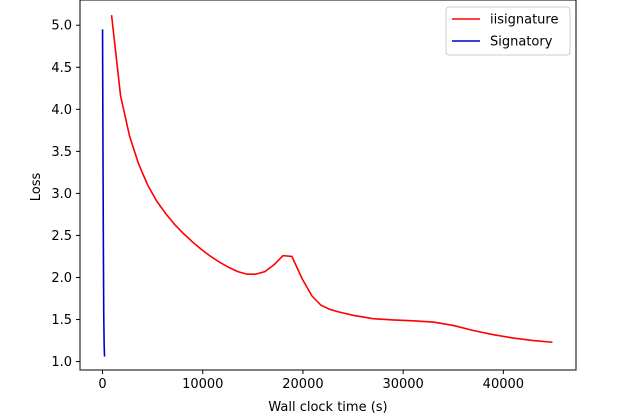 Image resolution: width=640 pixels, height=420 pixels. I want to click on y-tick-label-2: 2.0, so click(61, 278).